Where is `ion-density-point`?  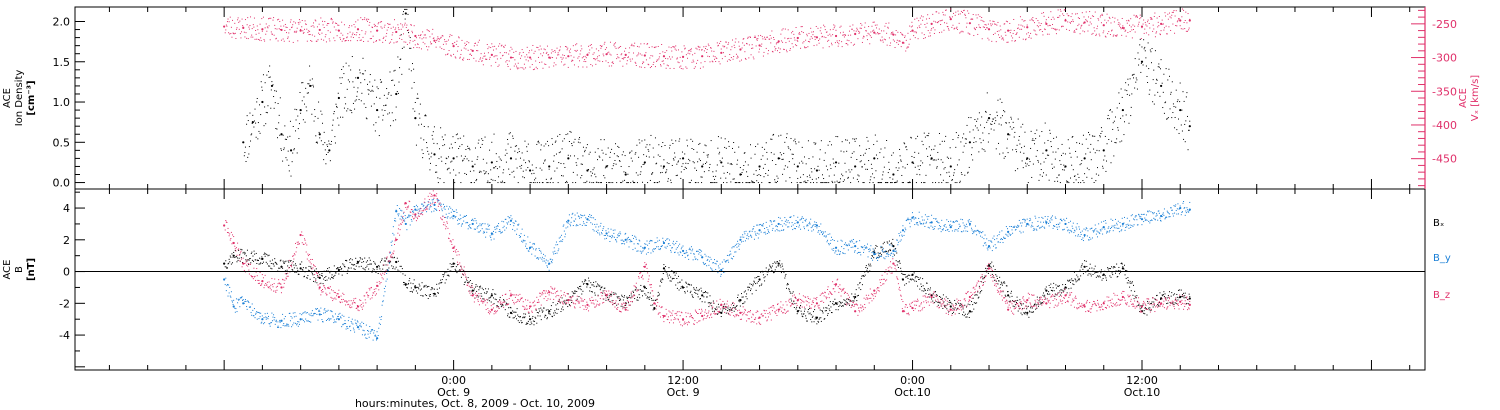
ion-density-point is located at coordinates (1065, 166).